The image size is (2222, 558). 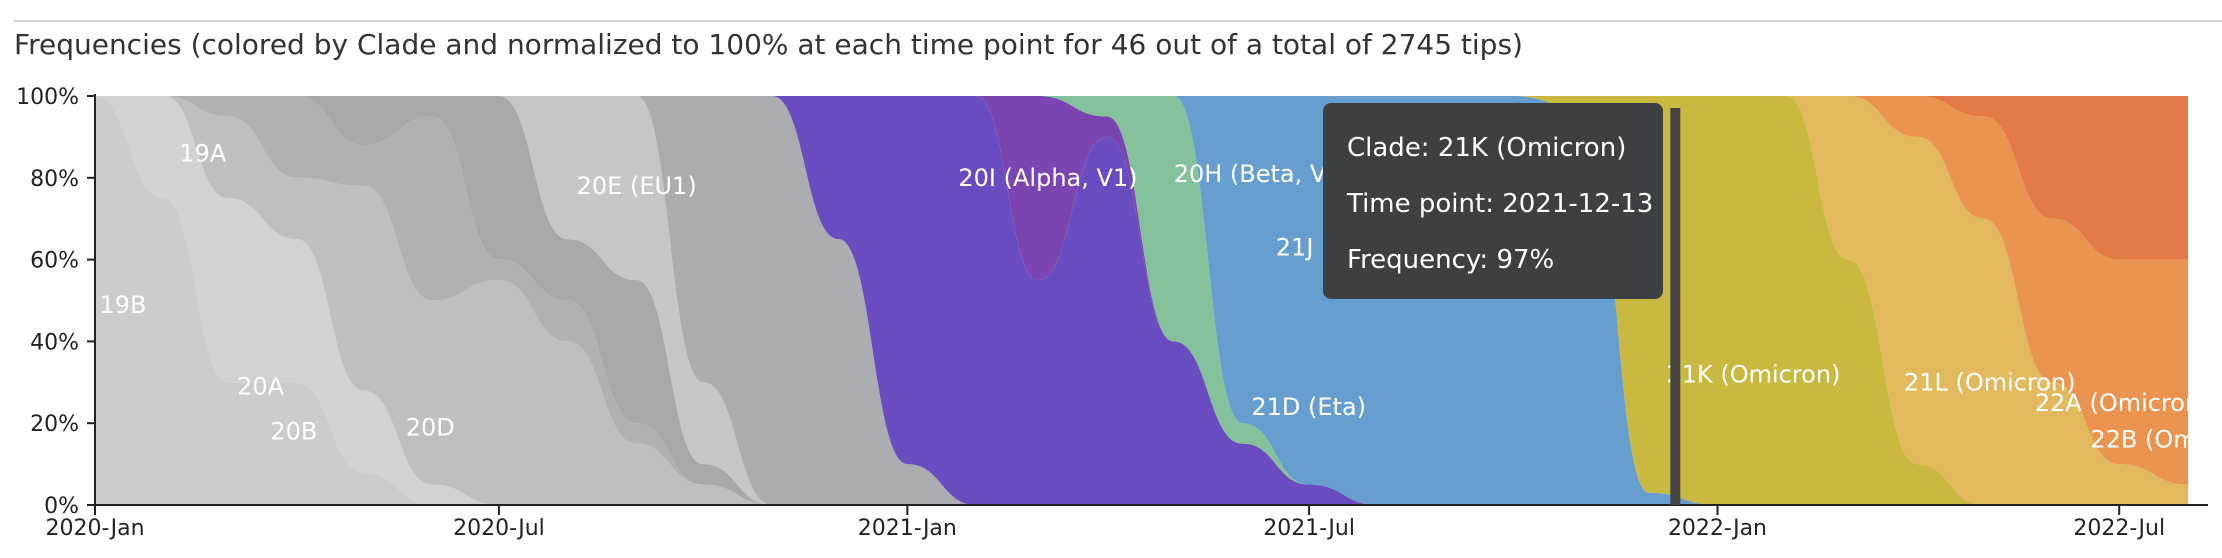 I want to click on y-tick-label: 0%, so click(x=61, y=506).